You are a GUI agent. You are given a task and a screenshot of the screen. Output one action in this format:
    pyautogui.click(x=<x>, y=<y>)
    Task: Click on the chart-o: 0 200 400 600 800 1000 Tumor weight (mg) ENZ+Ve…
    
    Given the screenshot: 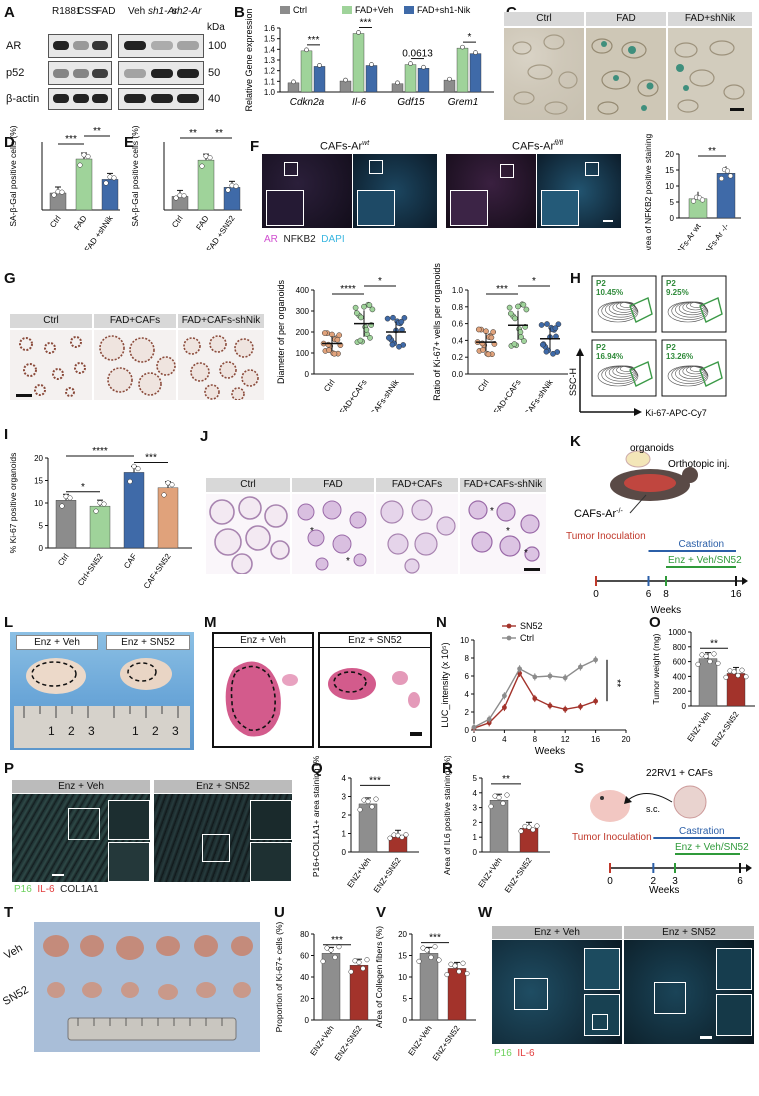 What is the action you would take?
    pyautogui.click(x=703, y=688)
    